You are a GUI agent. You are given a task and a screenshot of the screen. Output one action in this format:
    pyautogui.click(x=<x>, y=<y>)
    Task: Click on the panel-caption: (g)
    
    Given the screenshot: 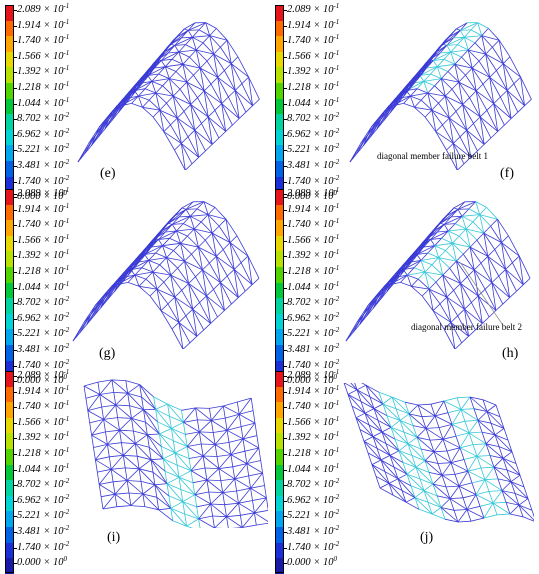 What is the action you would take?
    pyautogui.click(x=107, y=354)
    